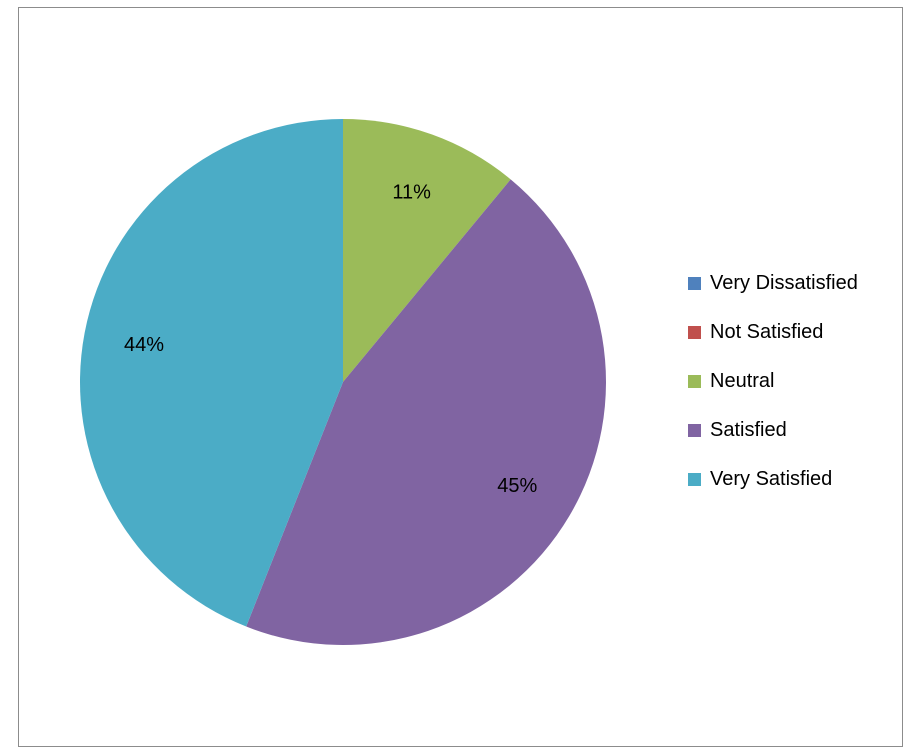  What do you see at coordinates (144, 345) in the screenshot?
I see `data-label-very-satisfied: 44%` at bounding box center [144, 345].